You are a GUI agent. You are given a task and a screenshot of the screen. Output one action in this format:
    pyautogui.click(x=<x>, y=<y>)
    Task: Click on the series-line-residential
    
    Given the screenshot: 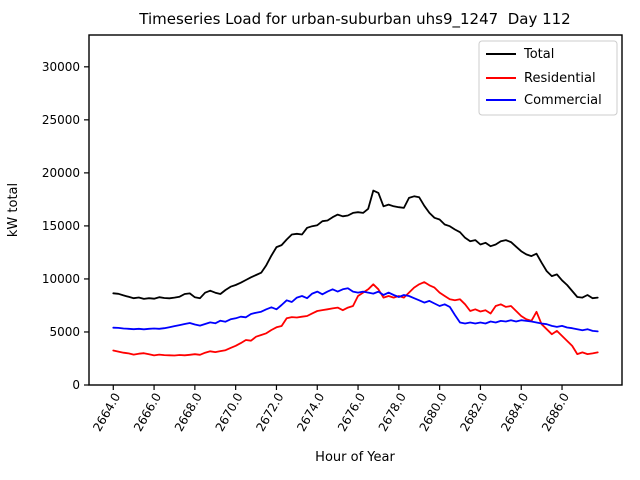 What is the action you would take?
    pyautogui.click(x=355, y=319)
    